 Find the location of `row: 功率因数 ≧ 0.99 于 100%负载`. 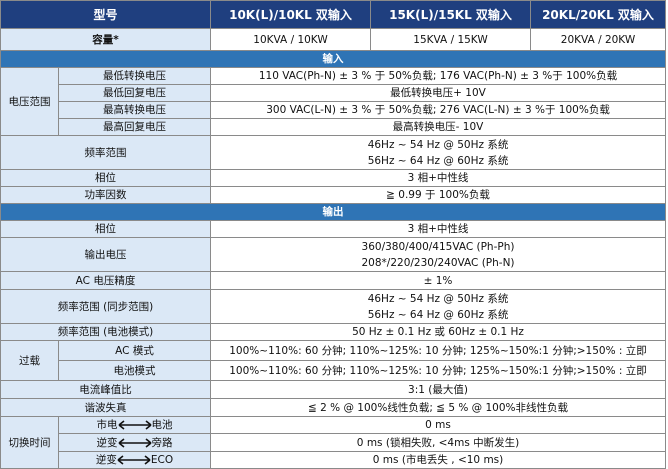

row: 功率因数 ≧ 0.99 于 100%负载 is located at coordinates (333, 195).